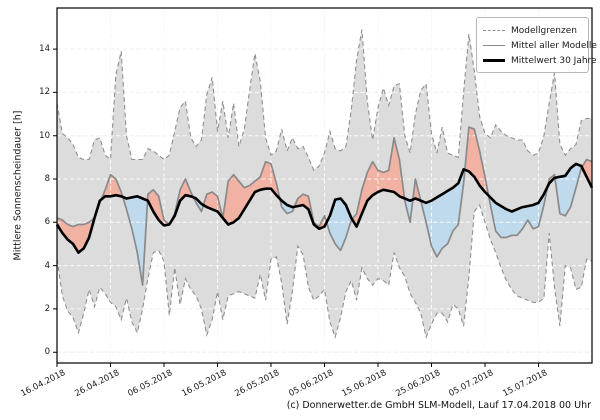  What do you see at coordinates (554, 45) in the screenshot?
I see `legend-label: Mittel aller Modelle` at bounding box center [554, 45].